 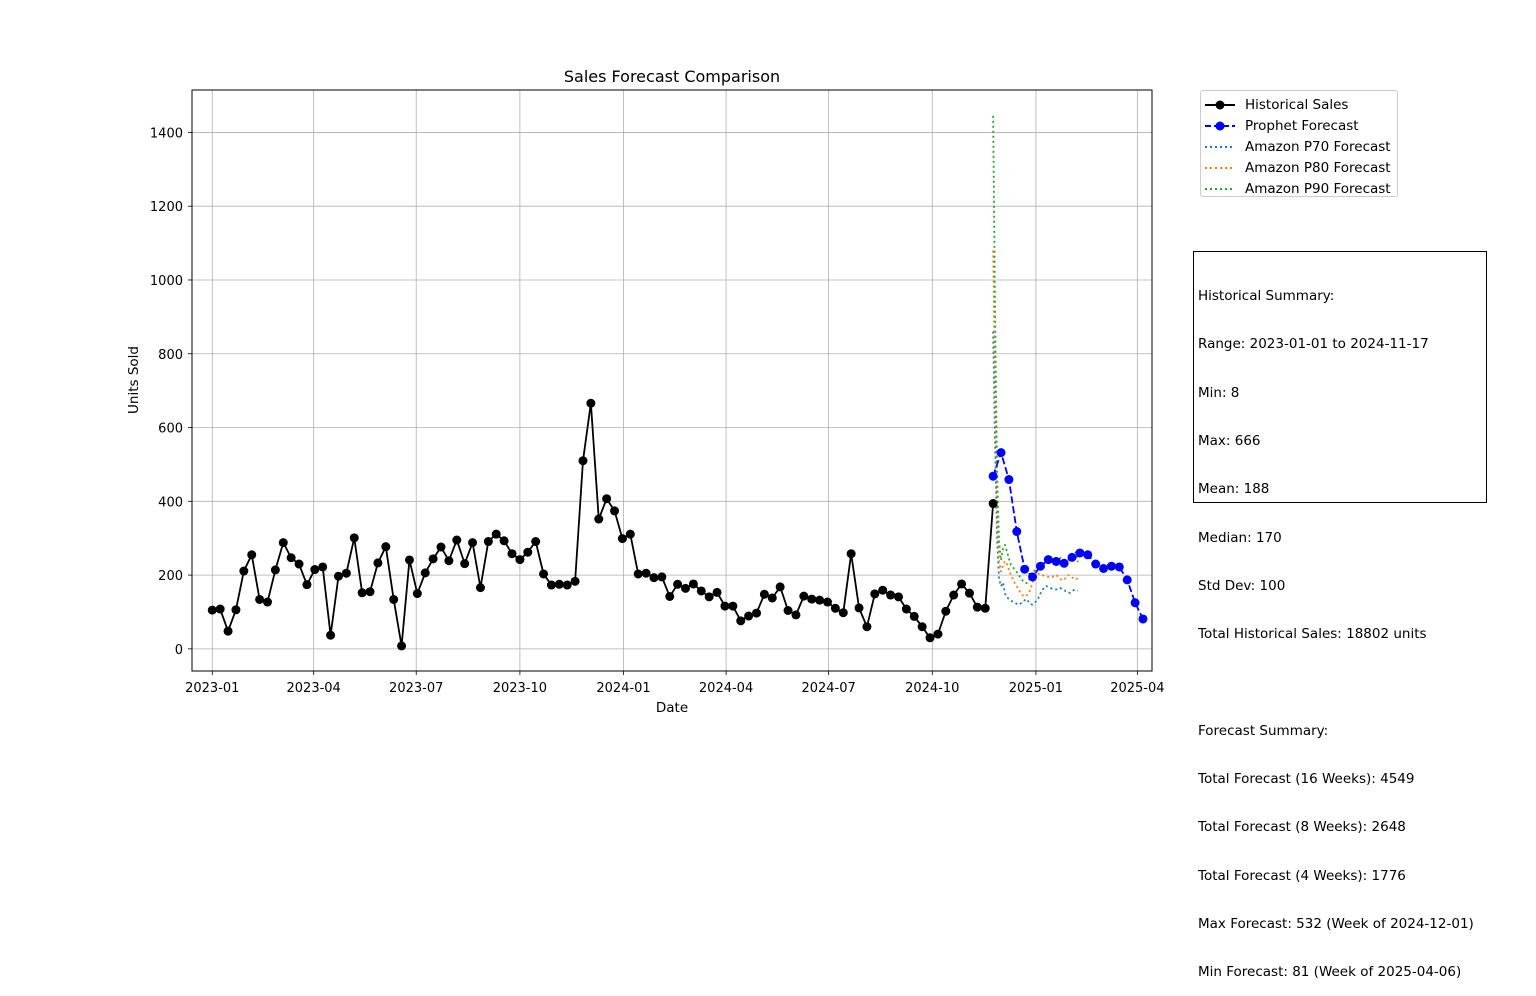 What do you see at coordinates (166, 207) in the screenshot?
I see `y-tick-label: 1200` at bounding box center [166, 207].